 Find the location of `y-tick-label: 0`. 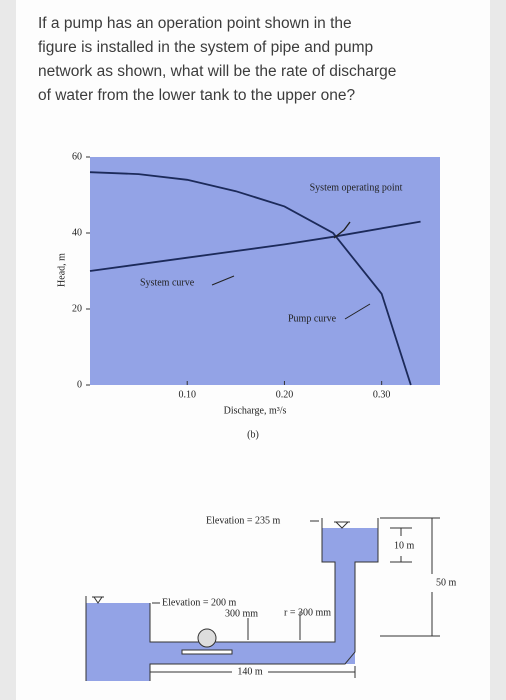

y-tick-label: 0 is located at coordinates (79, 384).